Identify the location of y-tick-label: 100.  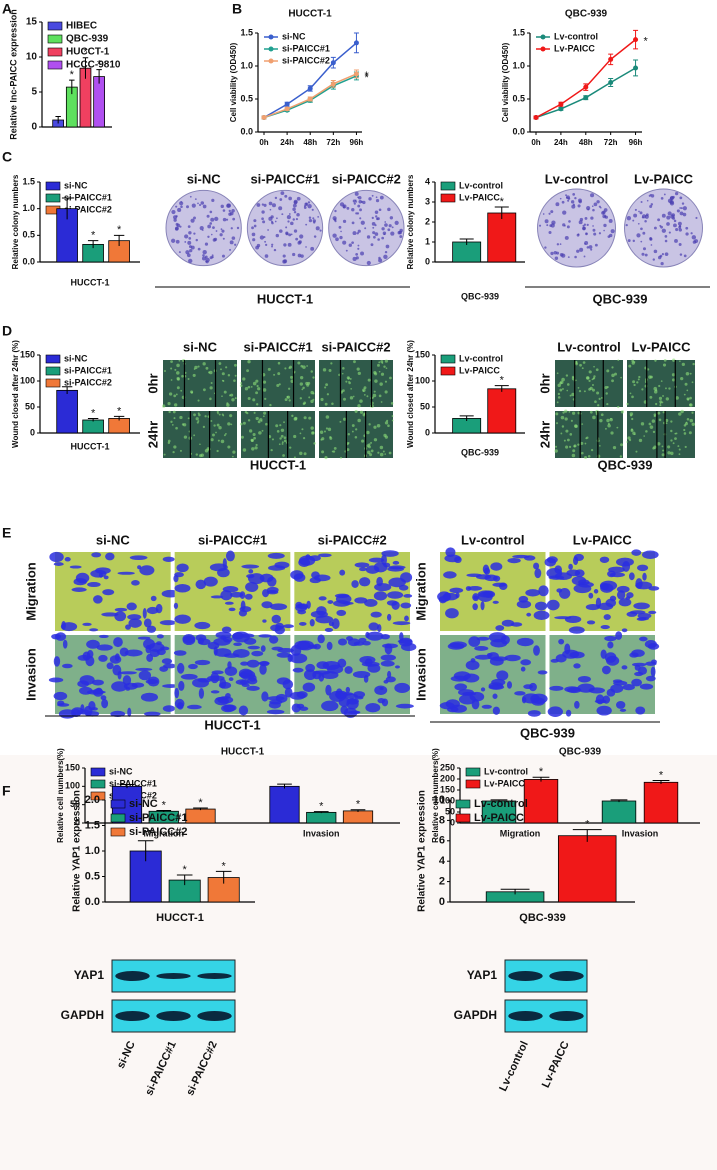
(27, 380).